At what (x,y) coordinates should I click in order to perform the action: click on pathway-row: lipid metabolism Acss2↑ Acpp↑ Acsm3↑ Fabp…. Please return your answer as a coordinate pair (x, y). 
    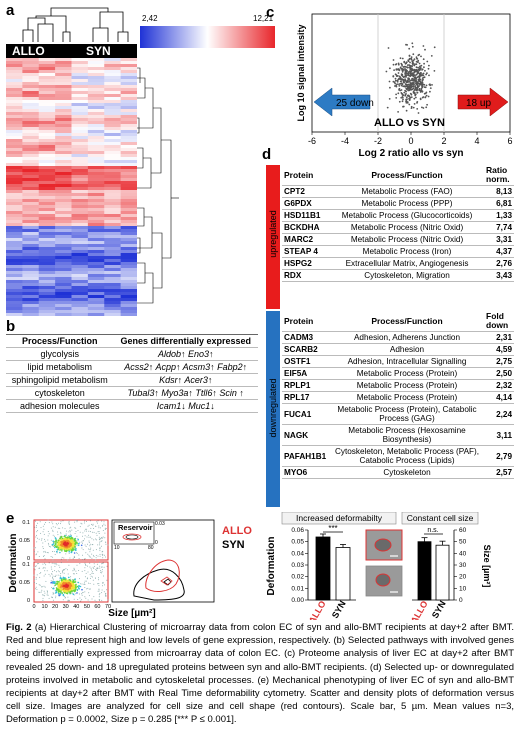
    Looking at the image, I should click on (132, 367).